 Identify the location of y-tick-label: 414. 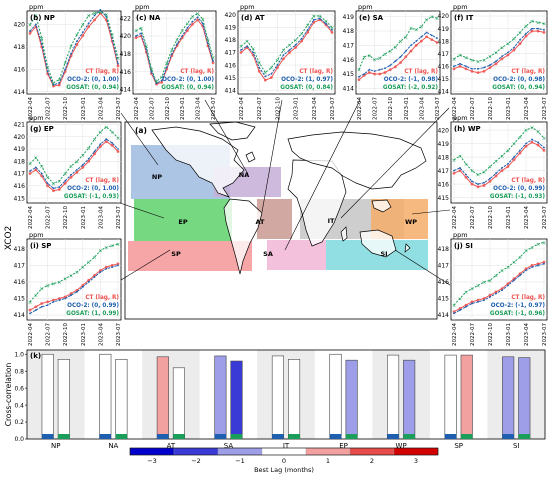
(444, 315).